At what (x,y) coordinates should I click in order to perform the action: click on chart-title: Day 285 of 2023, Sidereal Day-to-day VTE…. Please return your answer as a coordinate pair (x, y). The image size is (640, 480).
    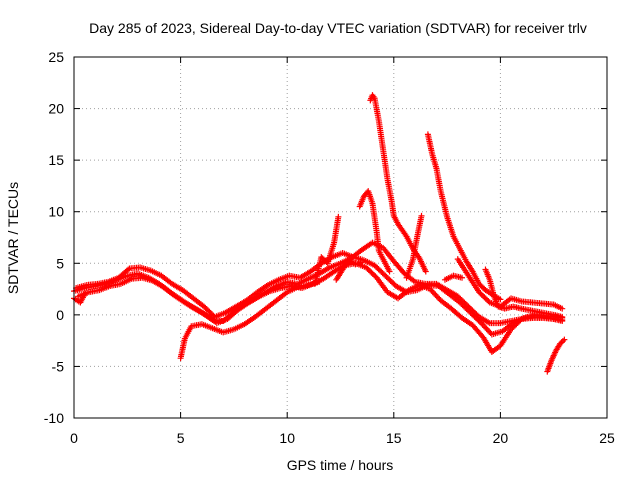
    Looking at the image, I should click on (338, 28).